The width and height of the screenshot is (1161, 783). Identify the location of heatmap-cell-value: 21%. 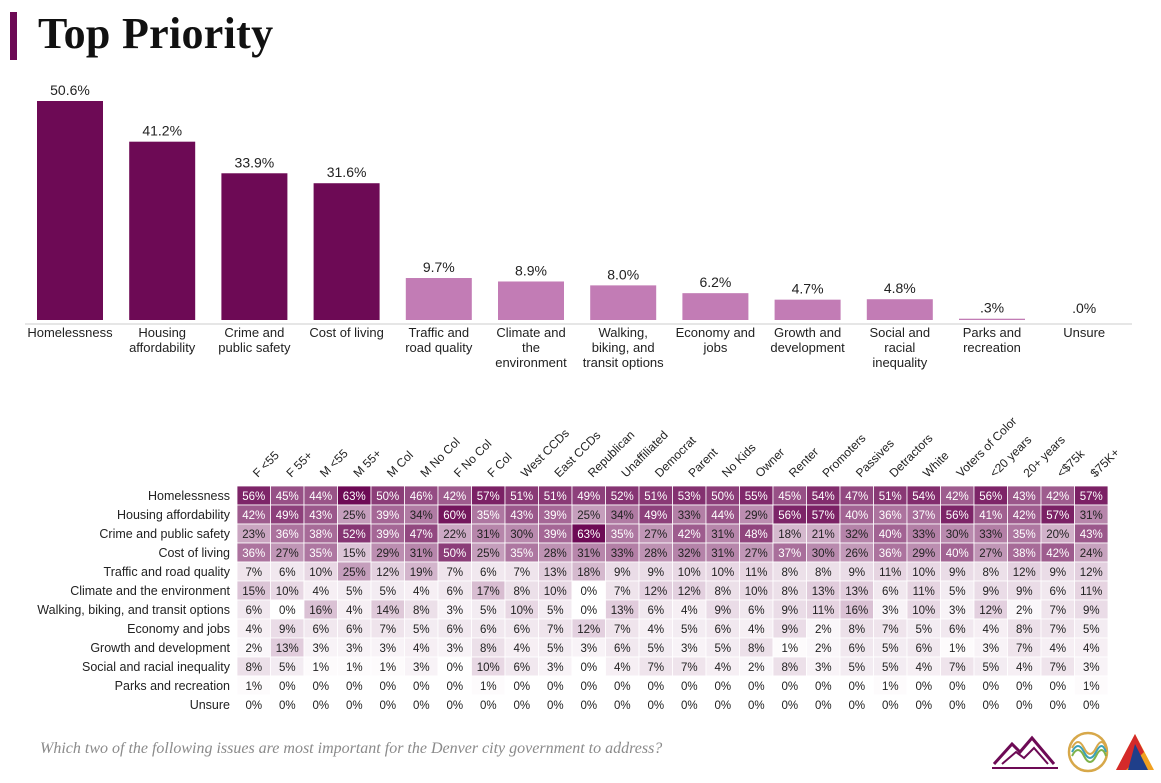
(823, 535).